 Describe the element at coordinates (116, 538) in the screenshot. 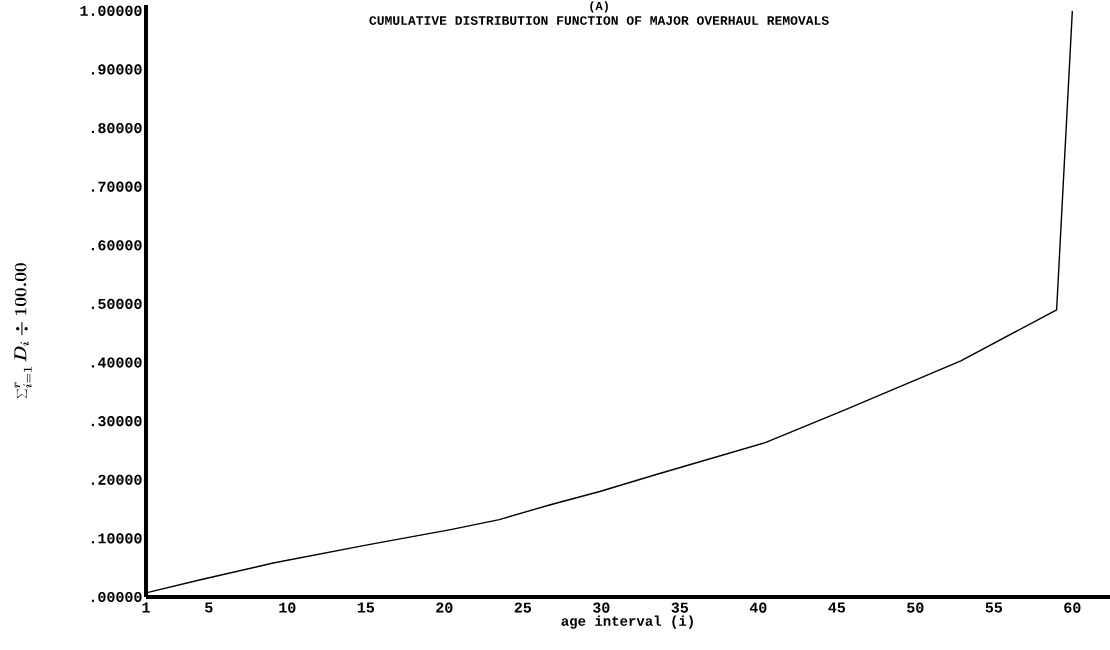

I see `y-tick-label: .10000` at that location.